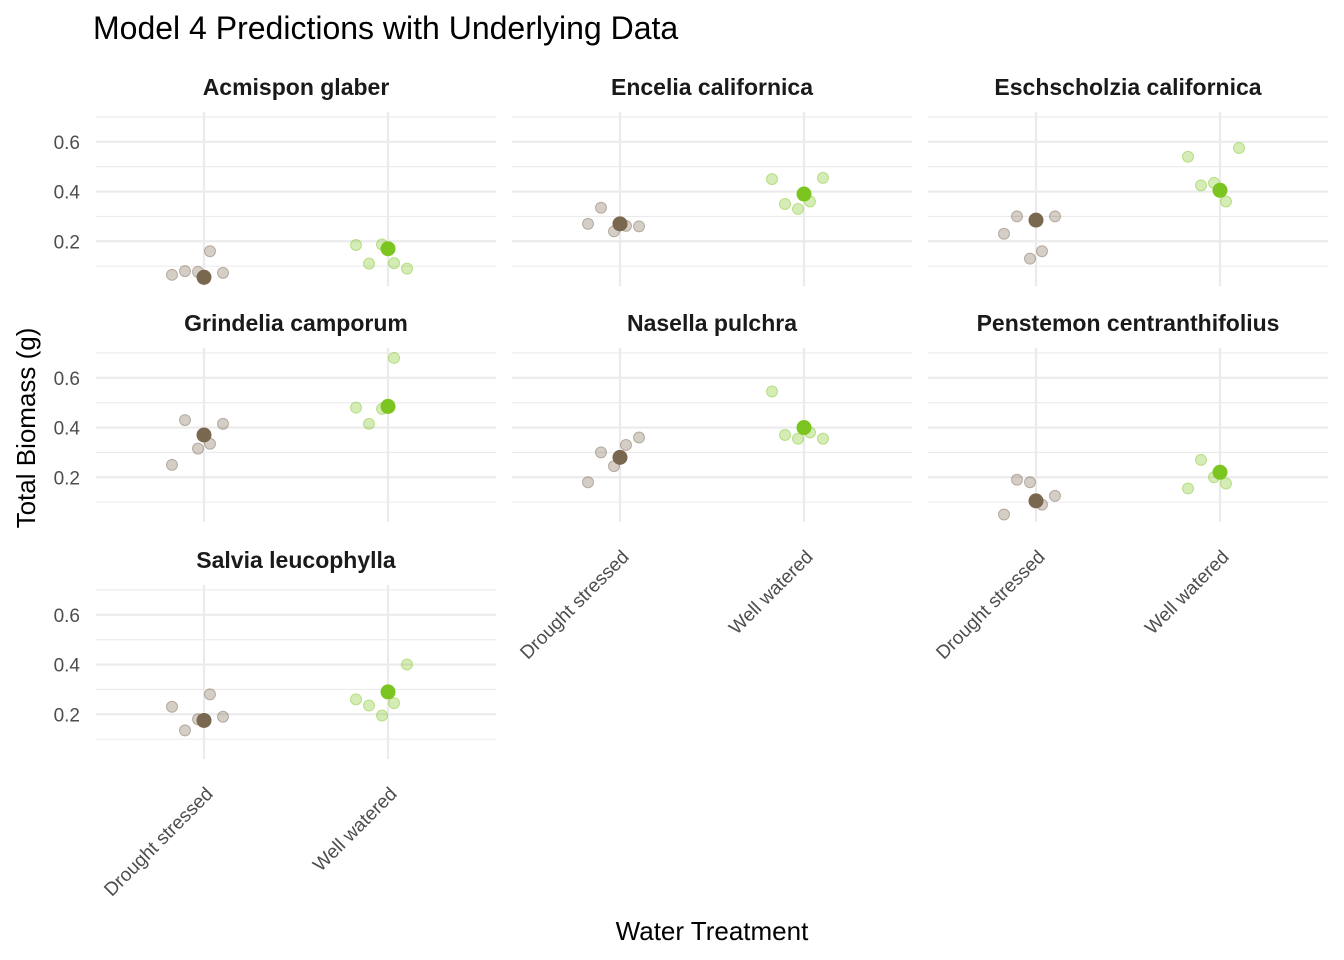 The width and height of the screenshot is (1344, 960). Describe the element at coordinates (26, 428) in the screenshot. I see `y-axis-title: Total Biomass (g)` at that location.